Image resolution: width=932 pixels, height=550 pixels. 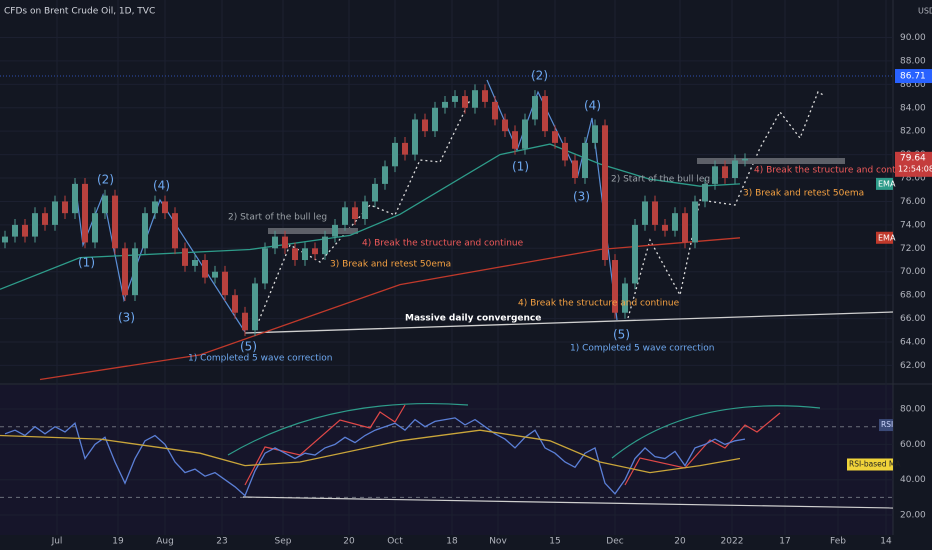 What do you see at coordinates (913, 516) in the screenshot?
I see `y-tick-label: 20.00` at bounding box center [913, 516].